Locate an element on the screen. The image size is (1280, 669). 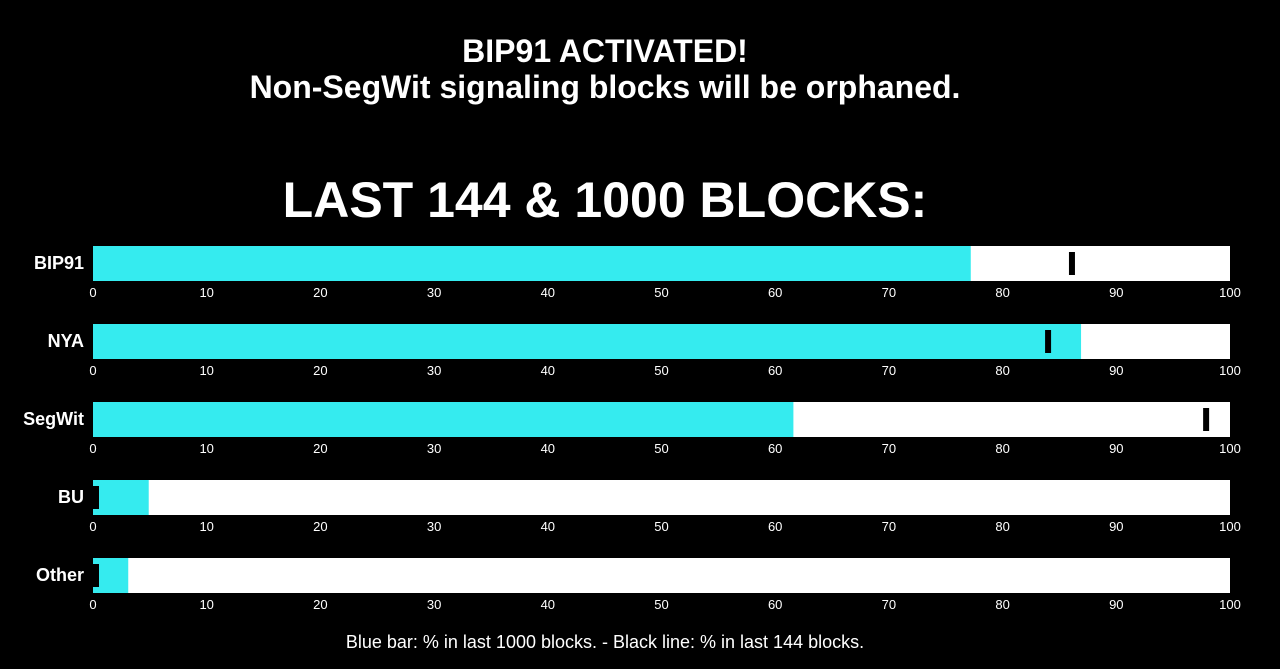
category-label: BIP91 is located at coordinates (59, 263).